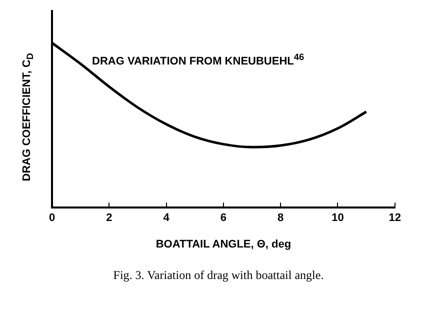  I want to click on x-tick-label: 10, so click(338, 218).